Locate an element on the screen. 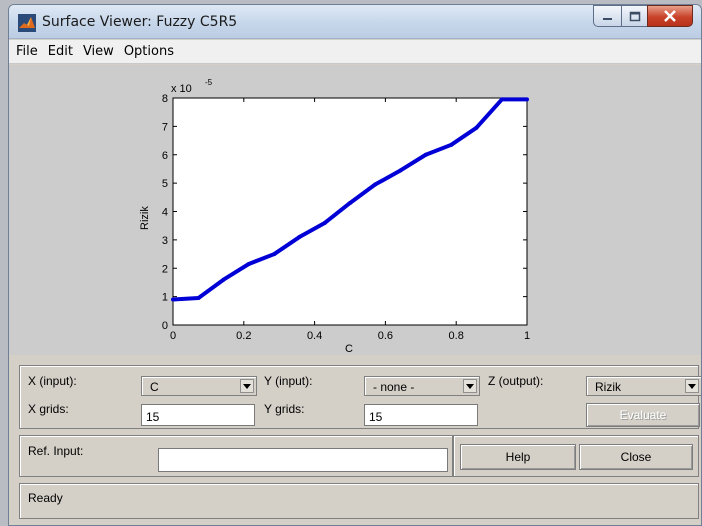  action-panel: Help Close is located at coordinates (576, 456).